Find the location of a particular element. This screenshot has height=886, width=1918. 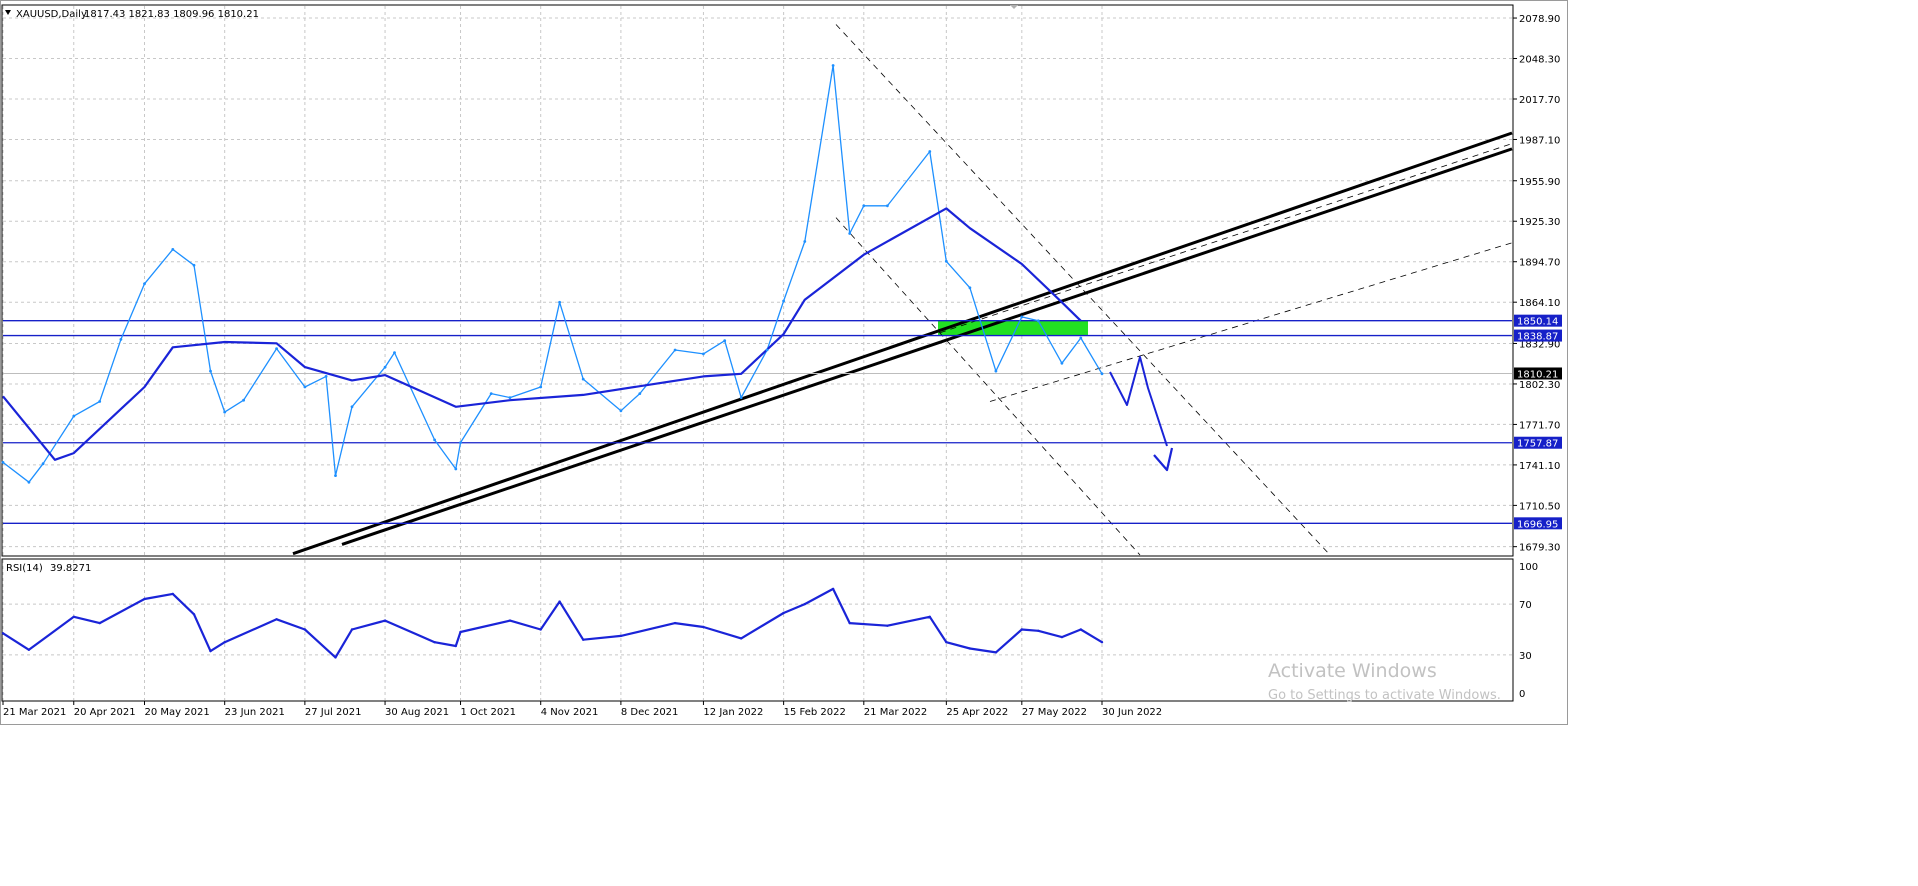

price-tick-label: 1832.90 is located at coordinates (1539, 344).